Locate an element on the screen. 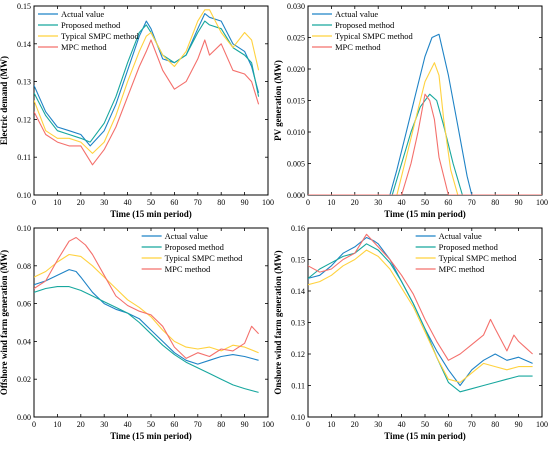 This screenshot has height=450, width=550. y-tick-label: 0.005 is located at coordinates (296, 164).